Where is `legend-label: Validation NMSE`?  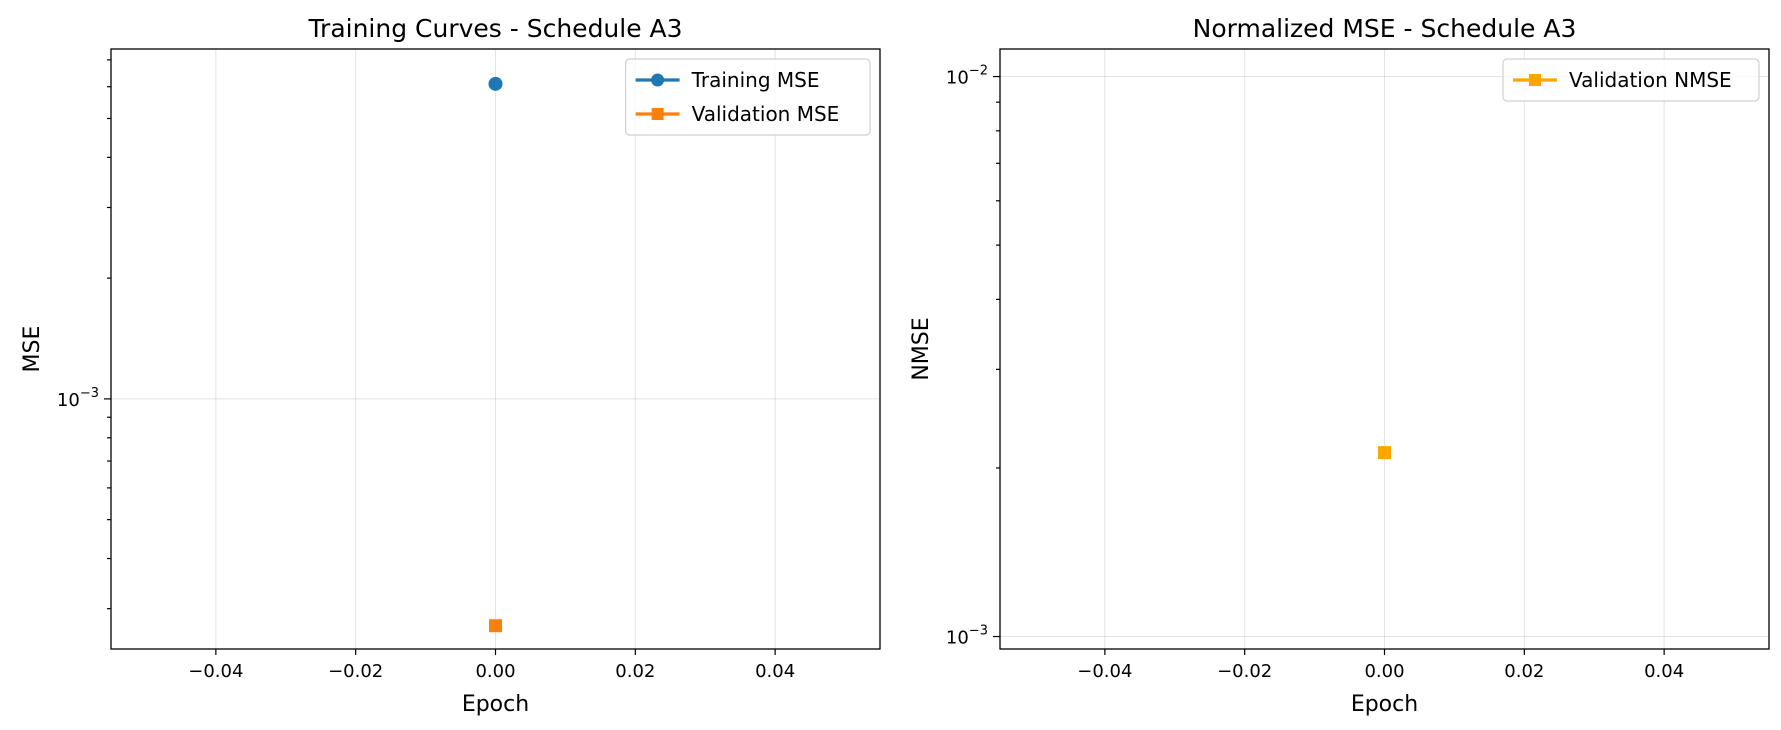 legend-label: Validation NMSE is located at coordinates (1650, 80).